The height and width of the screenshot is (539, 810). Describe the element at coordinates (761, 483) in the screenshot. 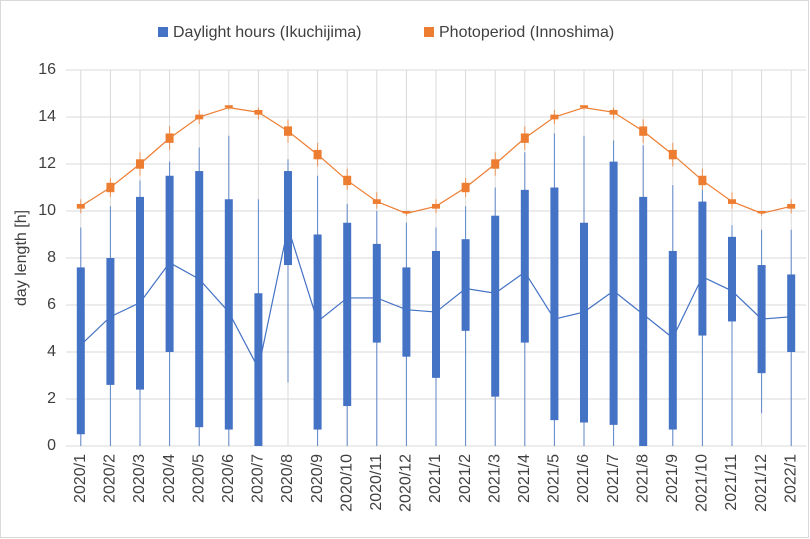

I see `x-tick-label: 2021/12` at that location.